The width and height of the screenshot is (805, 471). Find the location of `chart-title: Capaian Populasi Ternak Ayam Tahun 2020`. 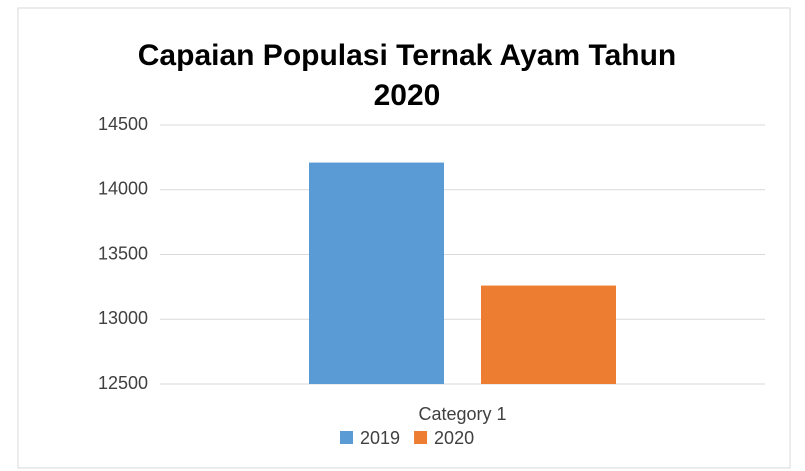

chart-title: Capaian Populasi Ternak Ayam Tahun 2020 is located at coordinates (407, 75).